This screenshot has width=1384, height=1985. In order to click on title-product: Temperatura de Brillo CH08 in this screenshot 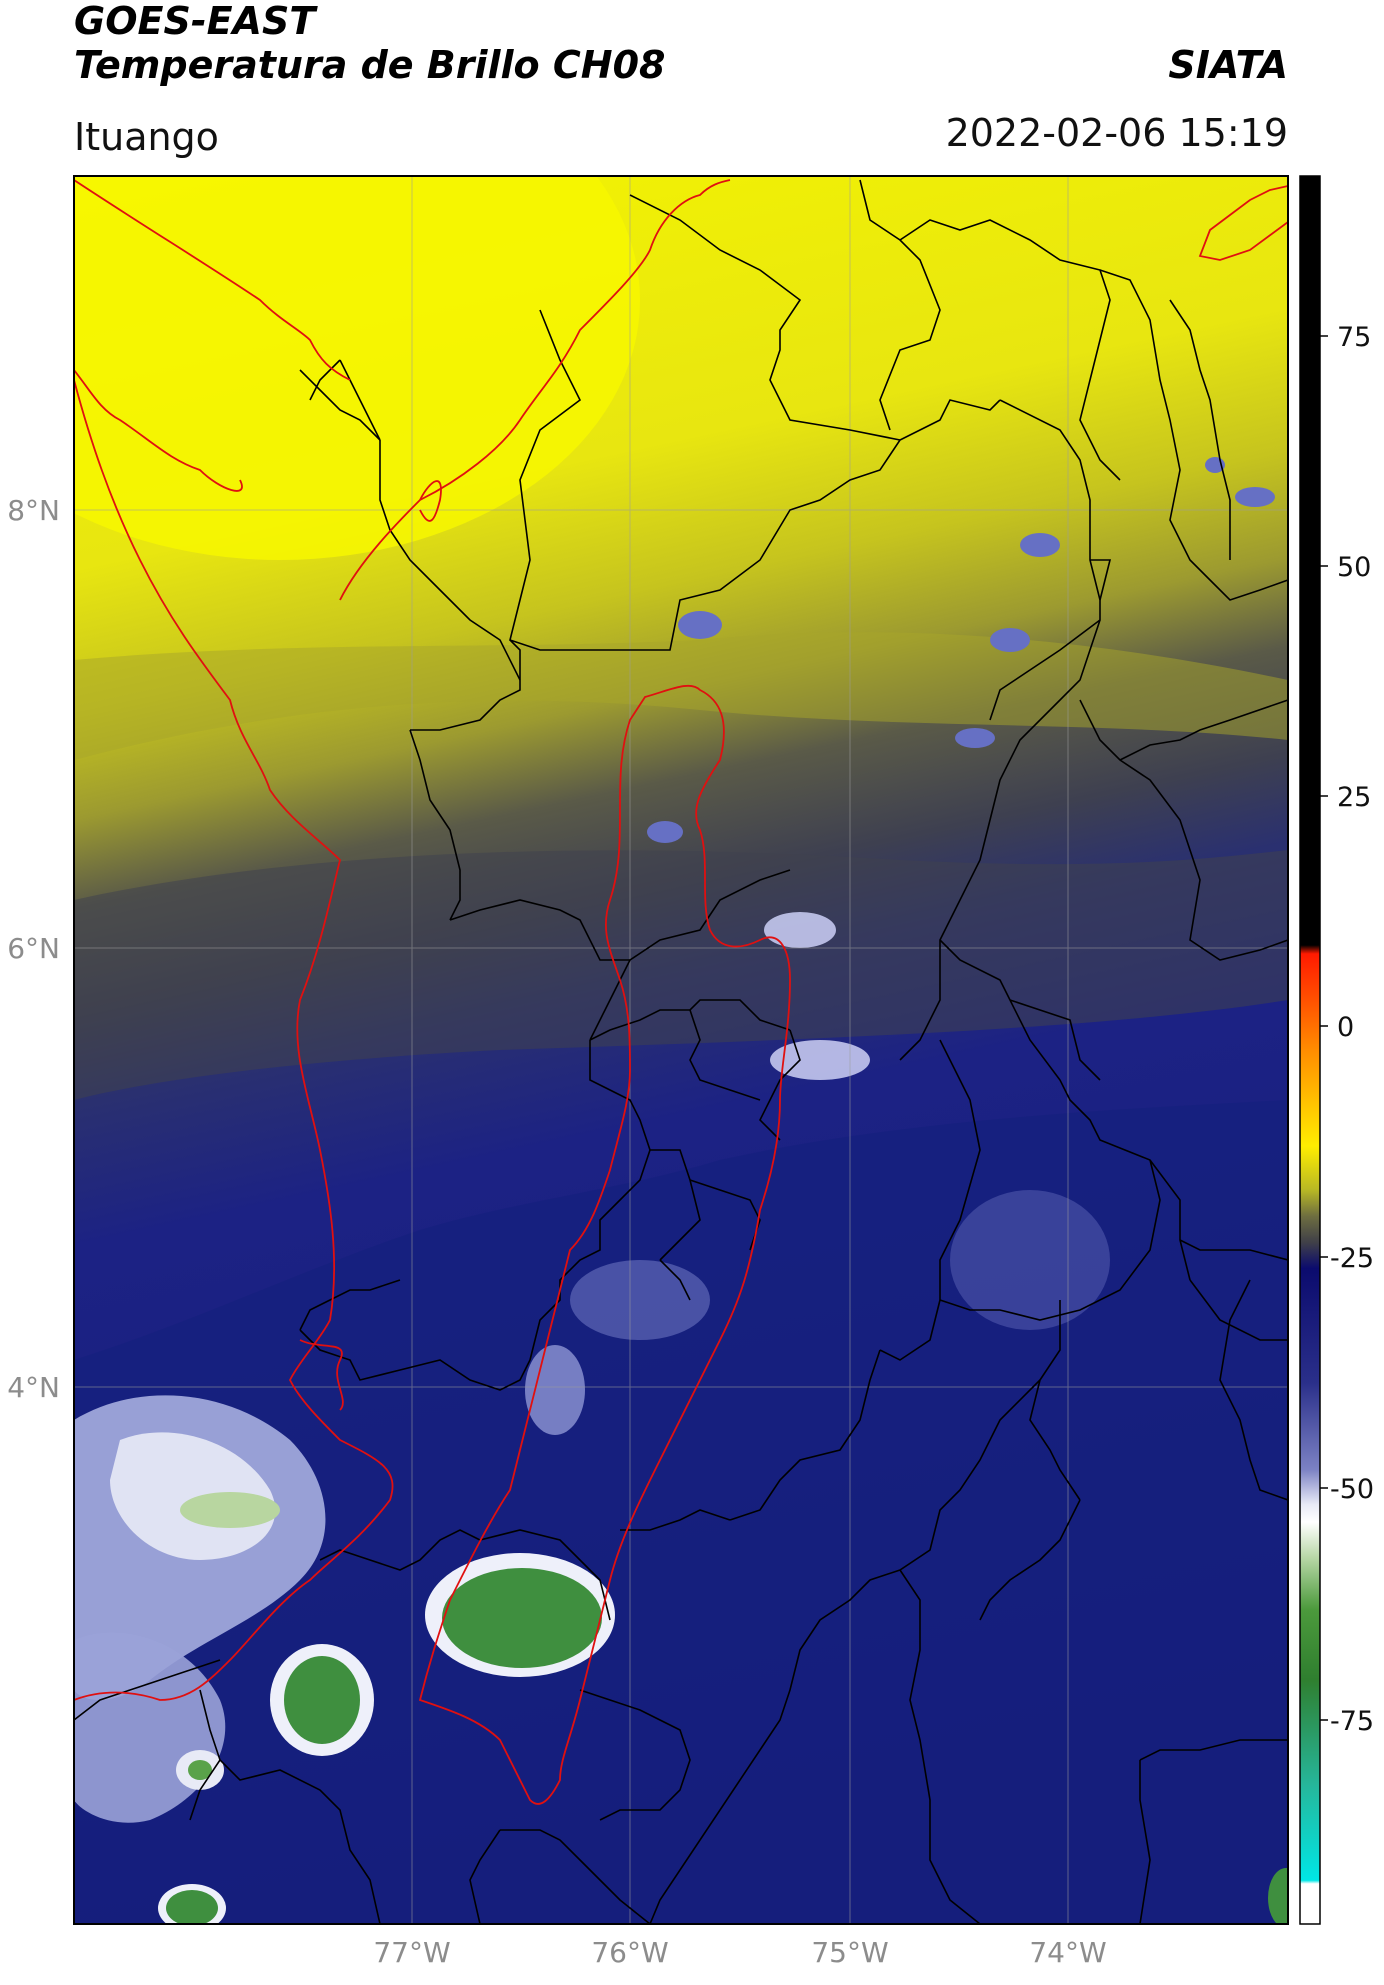, I will do `click(370, 65)`.